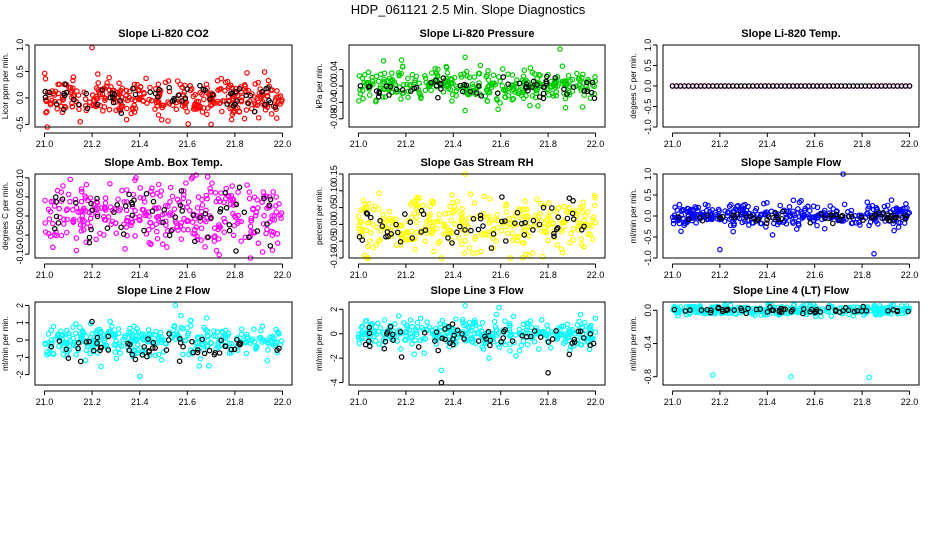 The height and width of the screenshot is (540, 936). What do you see at coordinates (5, 216) in the screenshot?
I see `y-axis-label: degrees C per min.` at bounding box center [5, 216].